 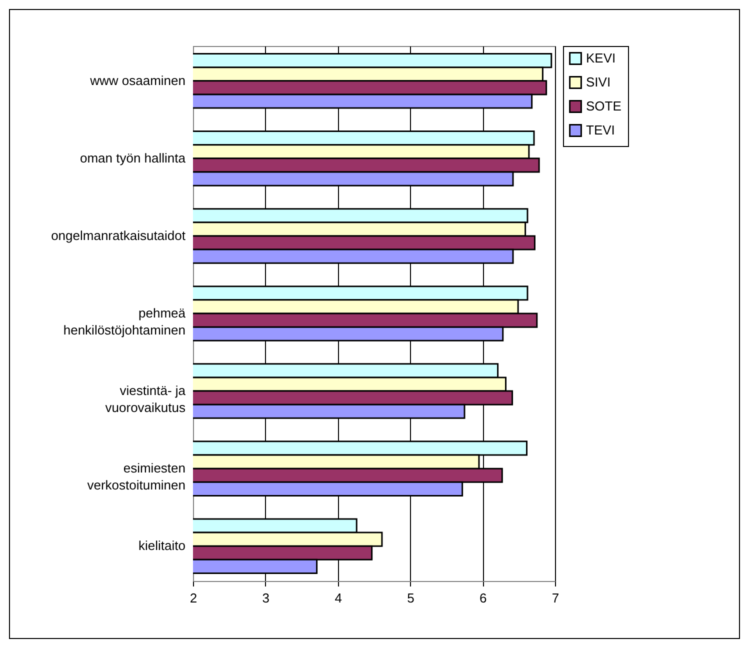 I want to click on x-tick-label: 7, so click(x=556, y=598).